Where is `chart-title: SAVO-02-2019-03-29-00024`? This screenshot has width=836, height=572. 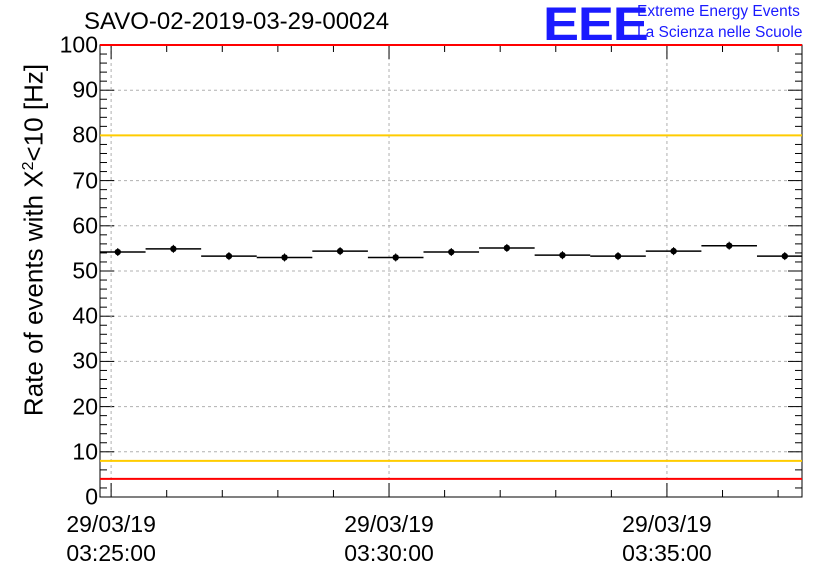 chart-title: SAVO-02-2019-03-29-00024 is located at coordinates (237, 21).